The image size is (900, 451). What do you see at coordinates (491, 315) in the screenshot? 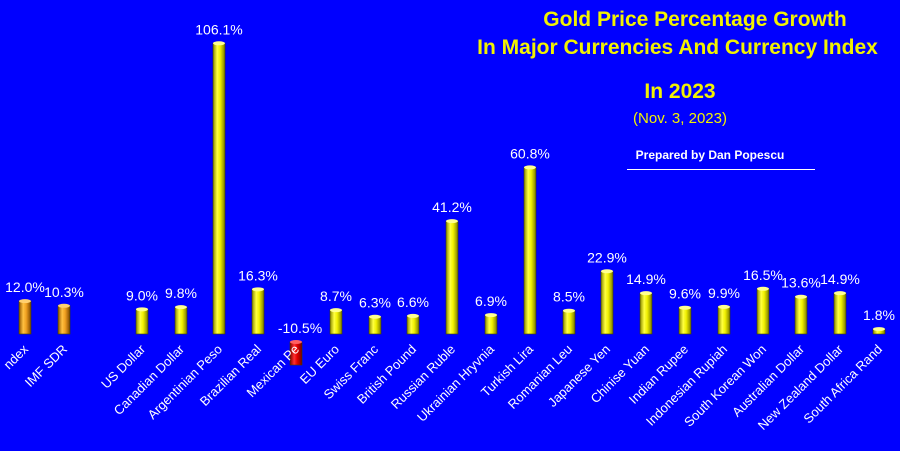
I see `bar-cap-ukrainian-hryvnia` at bounding box center [491, 315].